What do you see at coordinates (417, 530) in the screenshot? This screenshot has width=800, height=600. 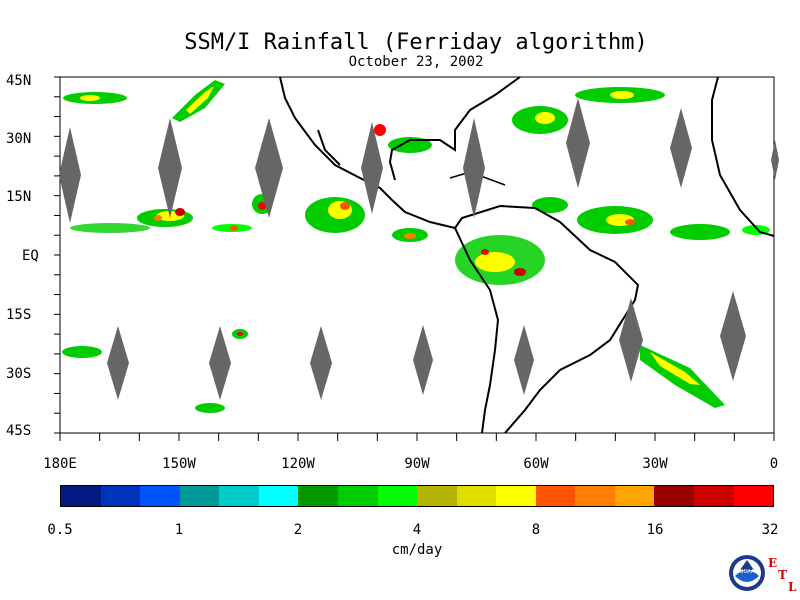 I see `colorbar-tick-4: 4` at bounding box center [417, 530].